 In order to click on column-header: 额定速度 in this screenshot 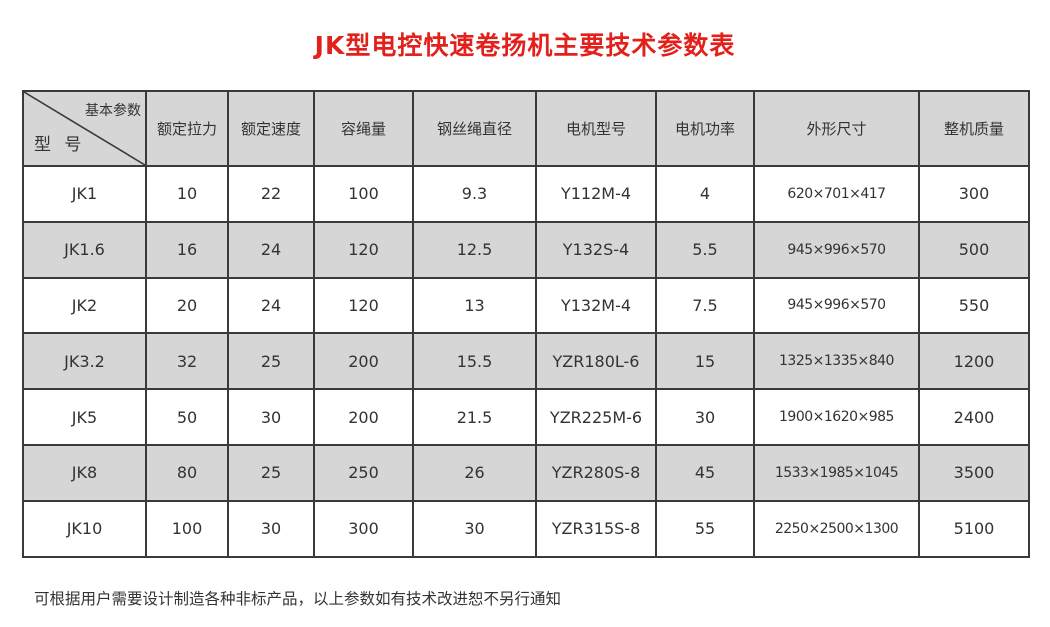, I will do `click(271, 128)`.